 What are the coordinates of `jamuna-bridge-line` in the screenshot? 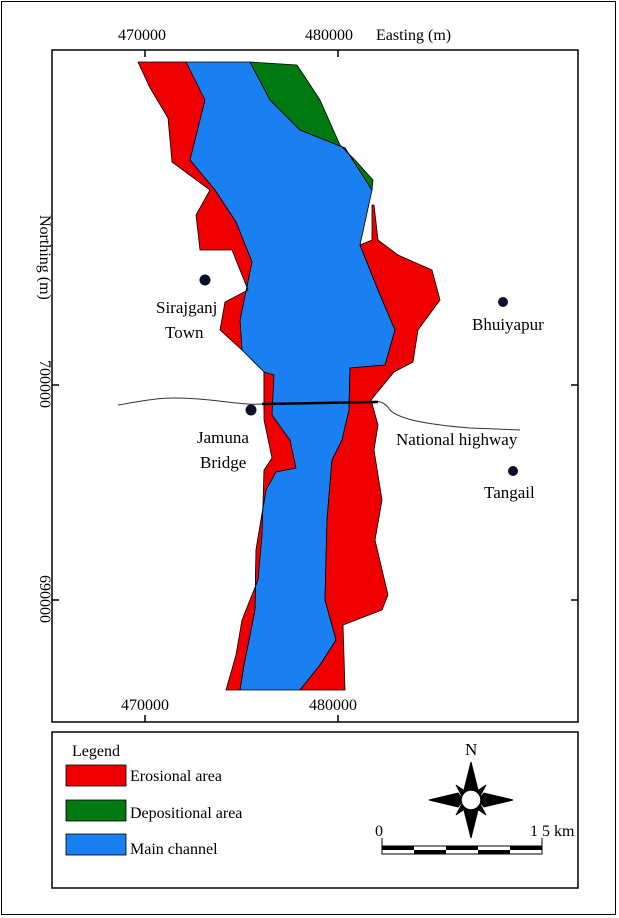 It's located at (320, 403).